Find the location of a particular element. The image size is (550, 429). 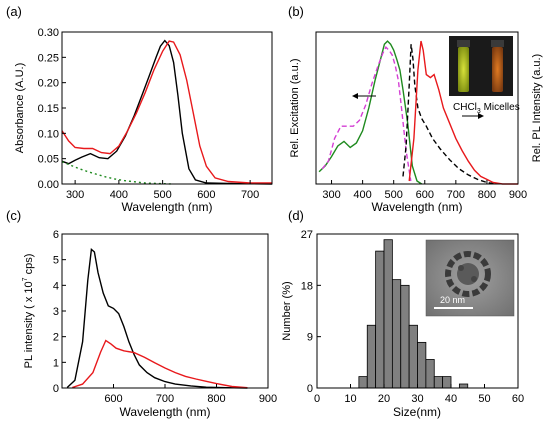

panel-c-ytick-label: 6 is located at coordinates (56, 235).